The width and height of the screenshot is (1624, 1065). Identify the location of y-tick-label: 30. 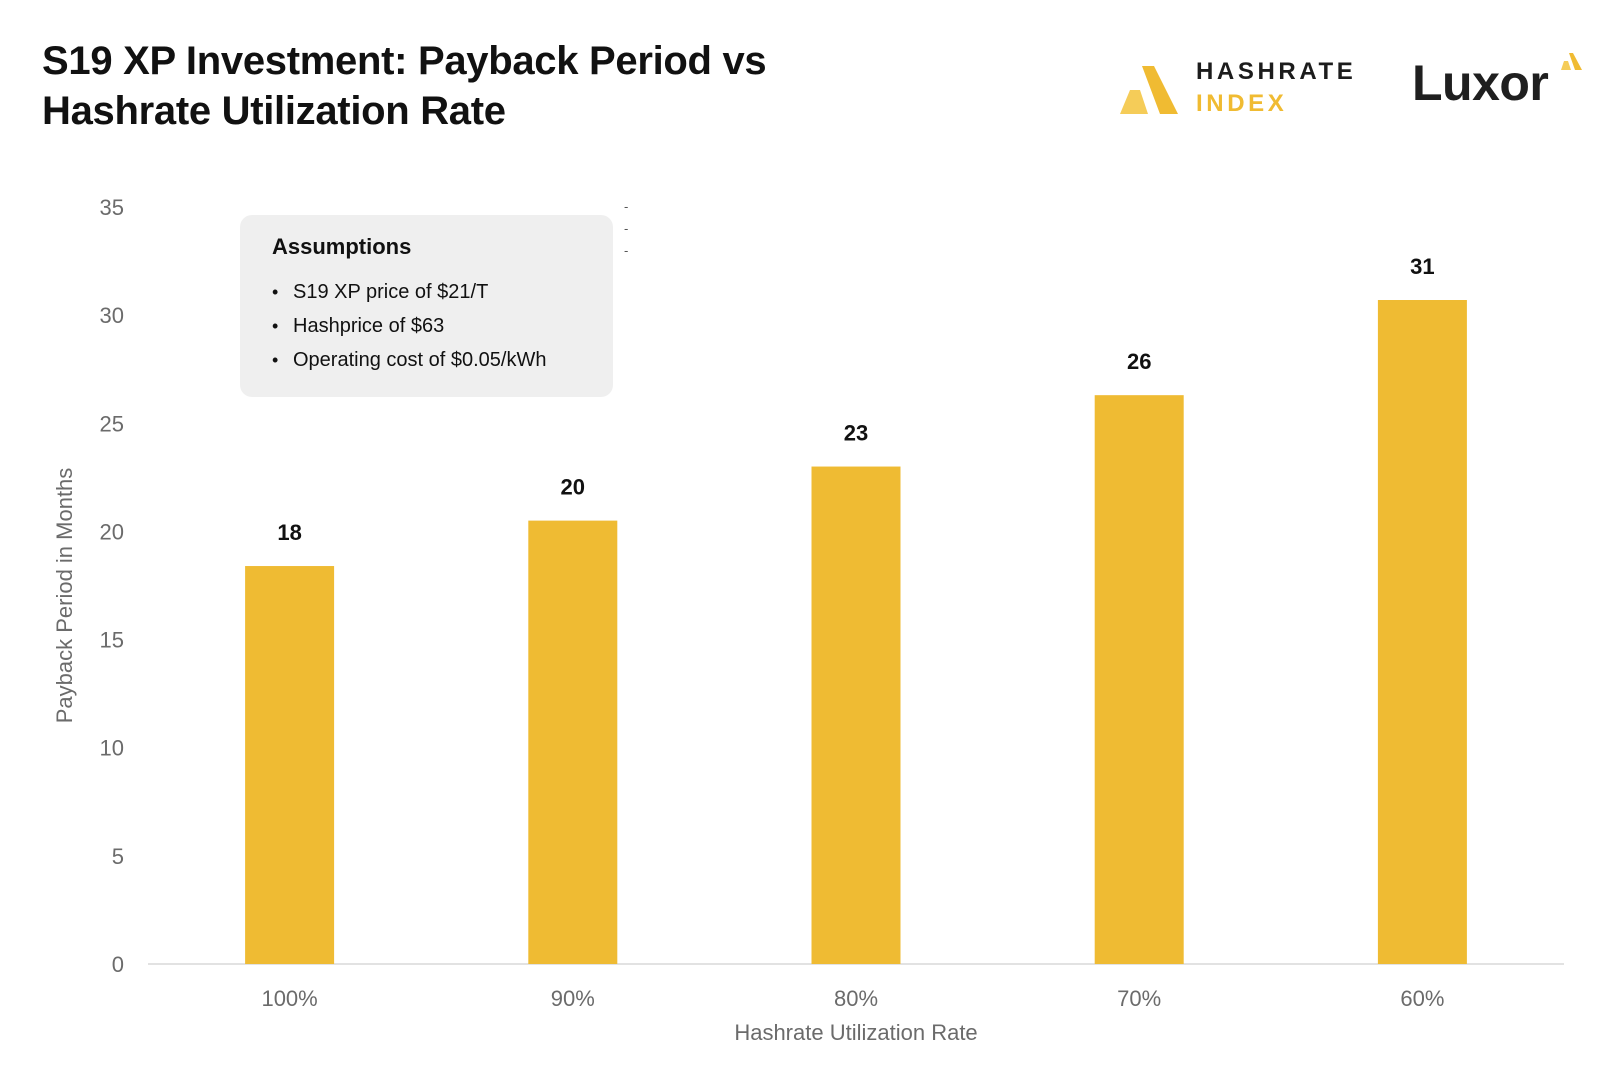
(112, 315).